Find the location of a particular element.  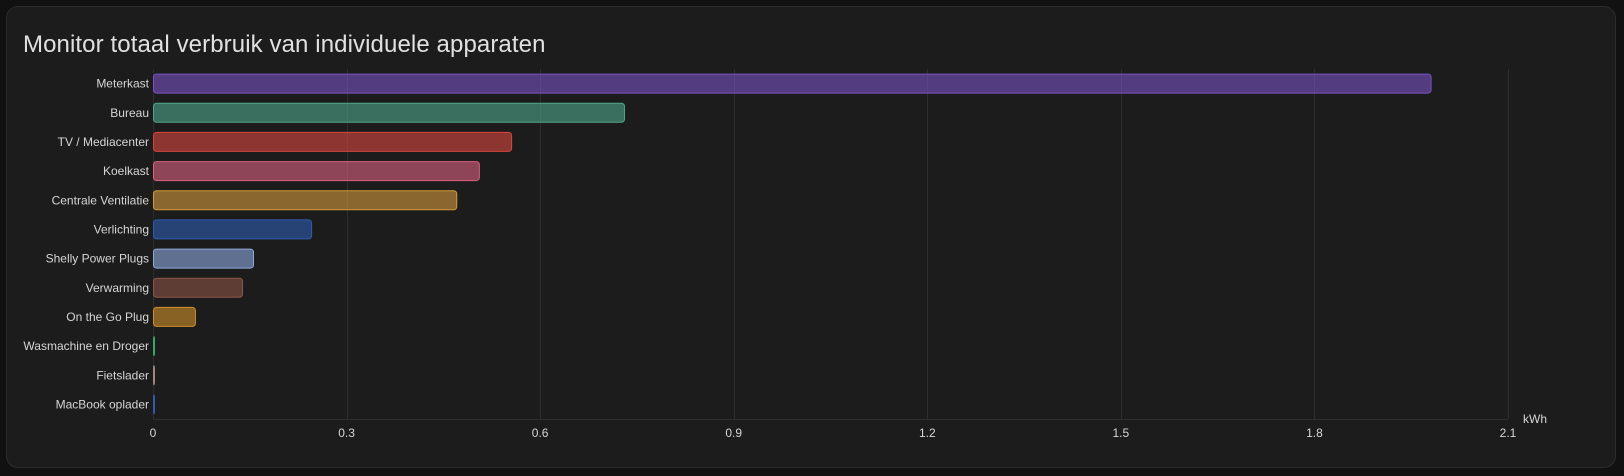

x-tick-label: 0.6 is located at coordinates (540, 433).